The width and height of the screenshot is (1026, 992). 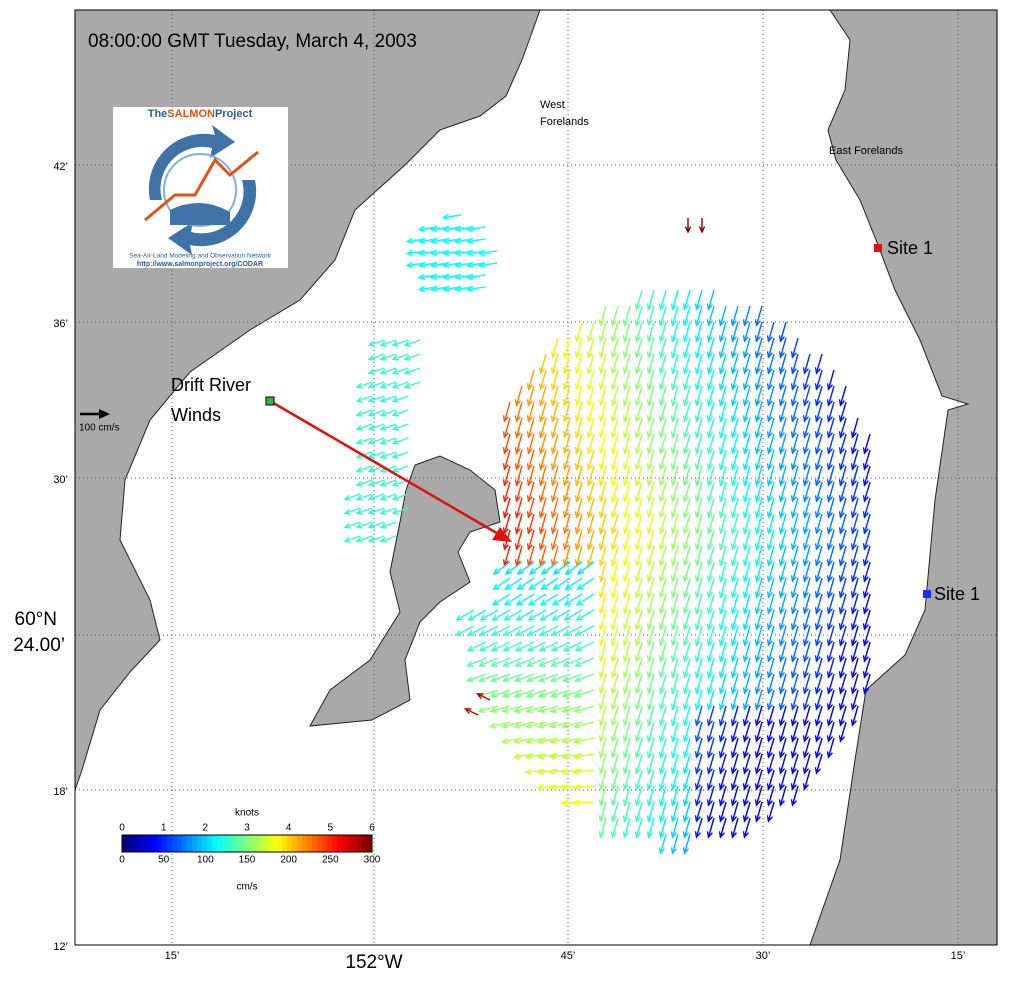 What do you see at coordinates (60, 324) in the screenshot?
I see `lat-label: 36’` at bounding box center [60, 324].